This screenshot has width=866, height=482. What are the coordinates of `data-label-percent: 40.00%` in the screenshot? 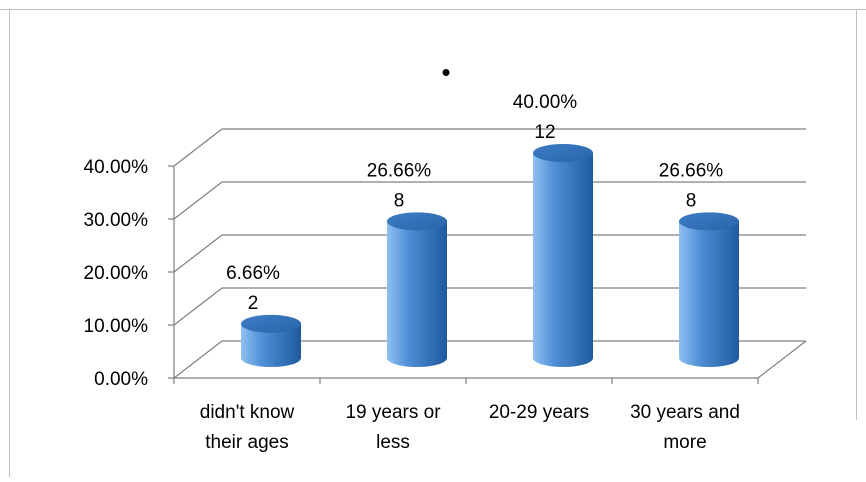 It's located at (545, 102).